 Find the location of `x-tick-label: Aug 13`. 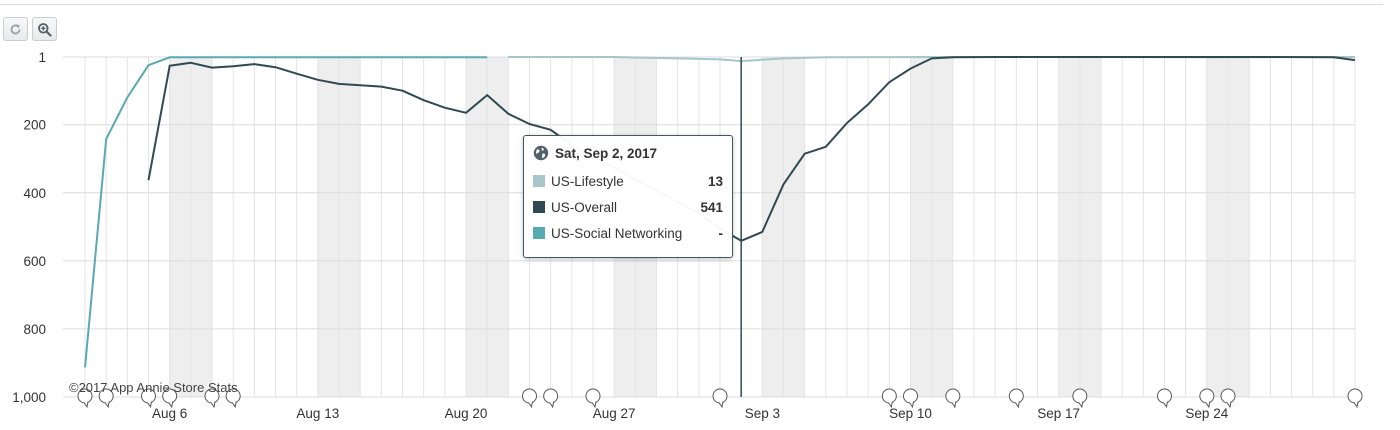

x-tick-label: Aug 13 is located at coordinates (317, 413).